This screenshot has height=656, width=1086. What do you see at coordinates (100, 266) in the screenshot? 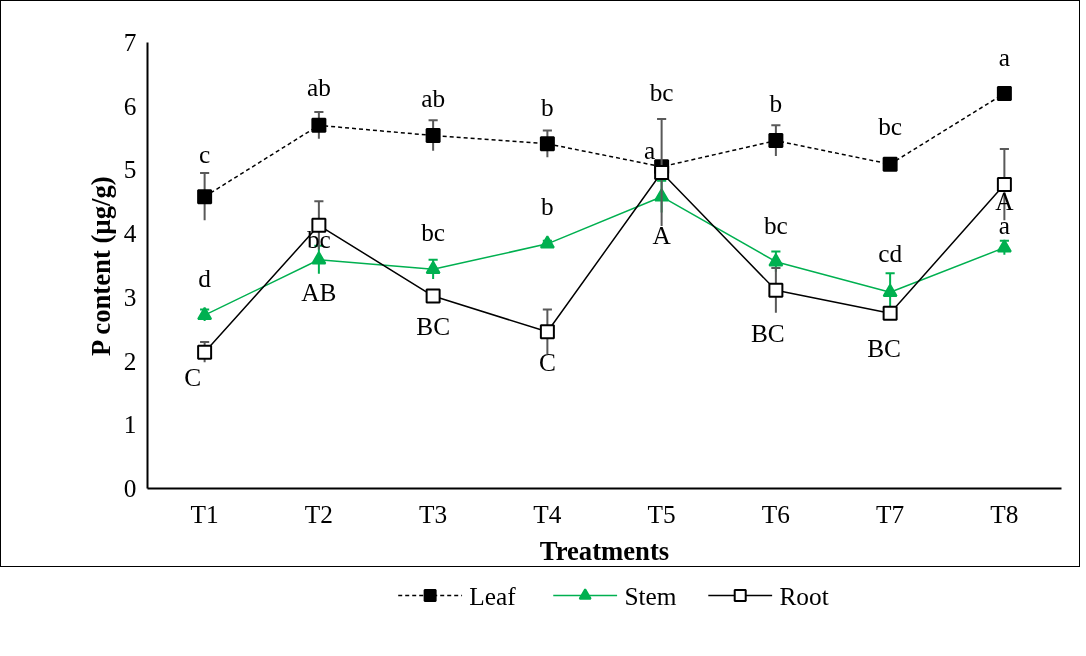
I see `y-axis-title: P content (µg/g)` at bounding box center [100, 266].